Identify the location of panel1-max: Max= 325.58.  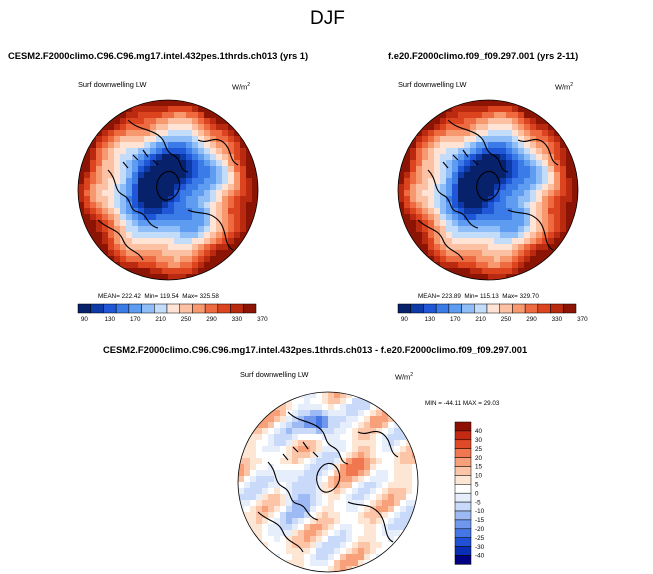
(200, 296).